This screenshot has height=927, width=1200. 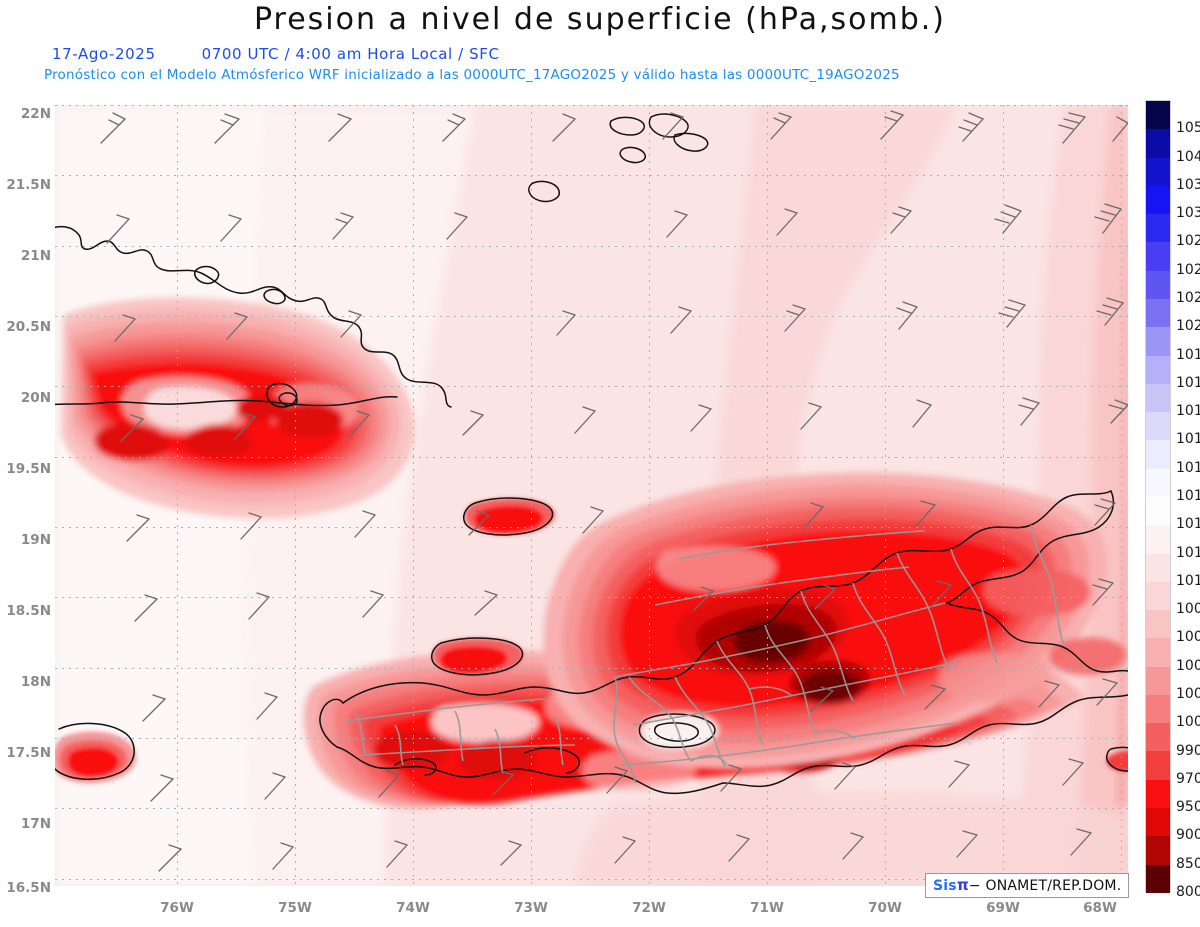 What do you see at coordinates (1188, 750) in the screenshot?
I see `colorbar-tick: 990` at bounding box center [1188, 750].